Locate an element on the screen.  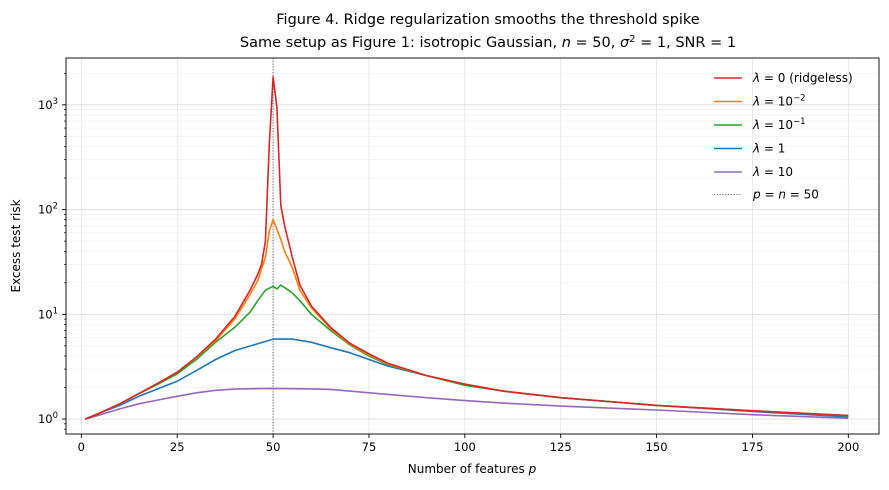
y-tick-label: 10³ is located at coordinates (48, 104).